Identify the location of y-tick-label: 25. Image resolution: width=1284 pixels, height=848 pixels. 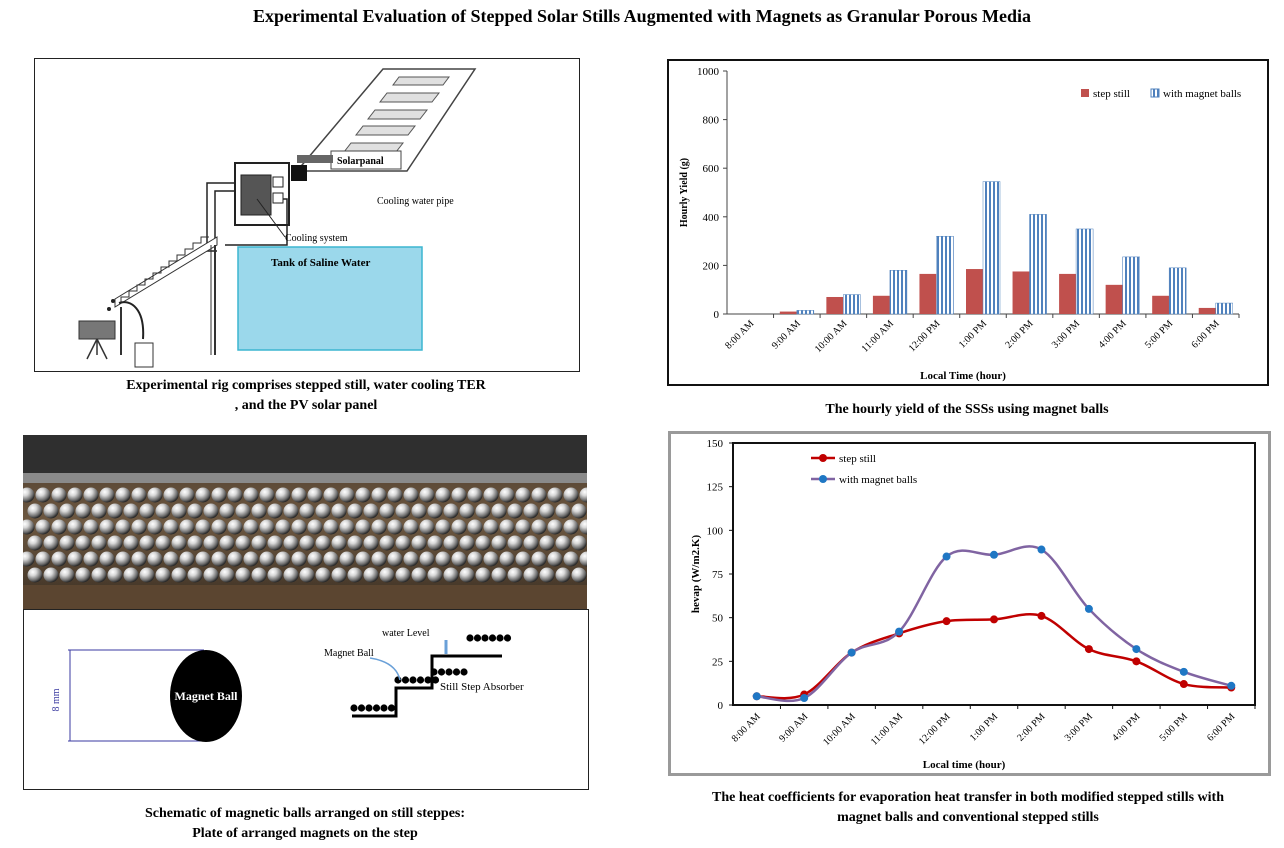
(718, 662).